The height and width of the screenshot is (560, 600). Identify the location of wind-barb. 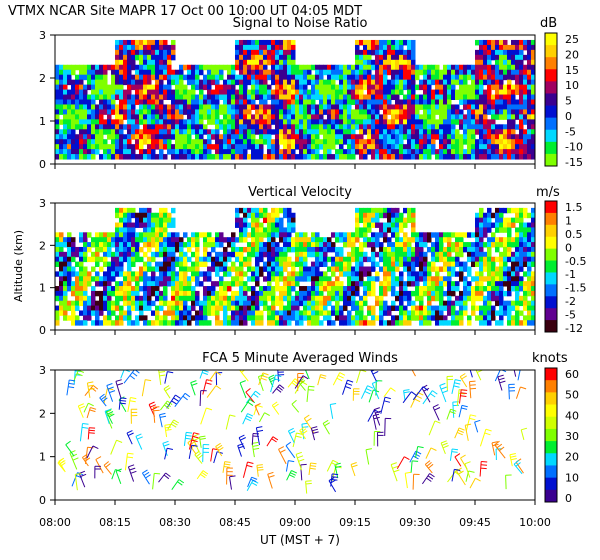
(204, 387).